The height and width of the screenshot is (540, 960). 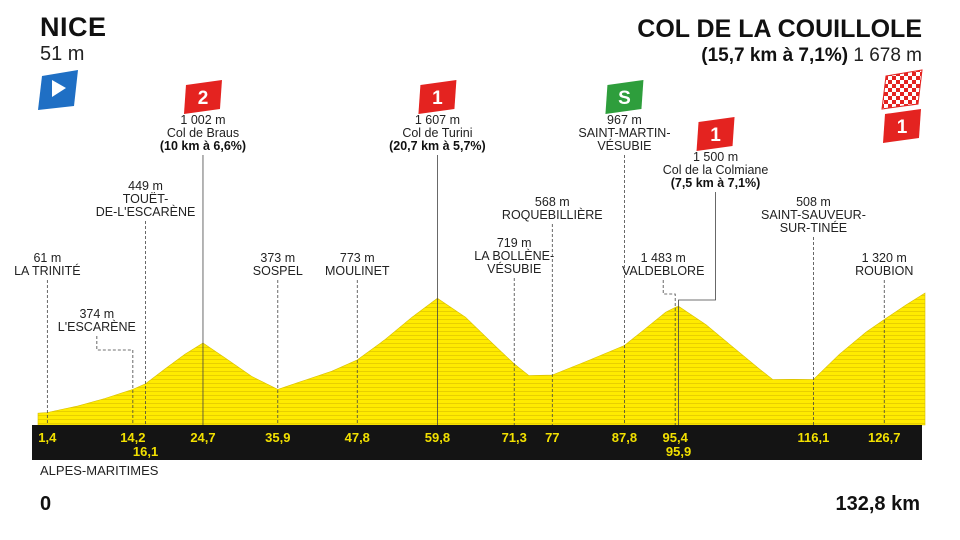 What do you see at coordinates (663, 271) in the screenshot?
I see `waypoint-name: VALDEBLORE` at bounding box center [663, 271].